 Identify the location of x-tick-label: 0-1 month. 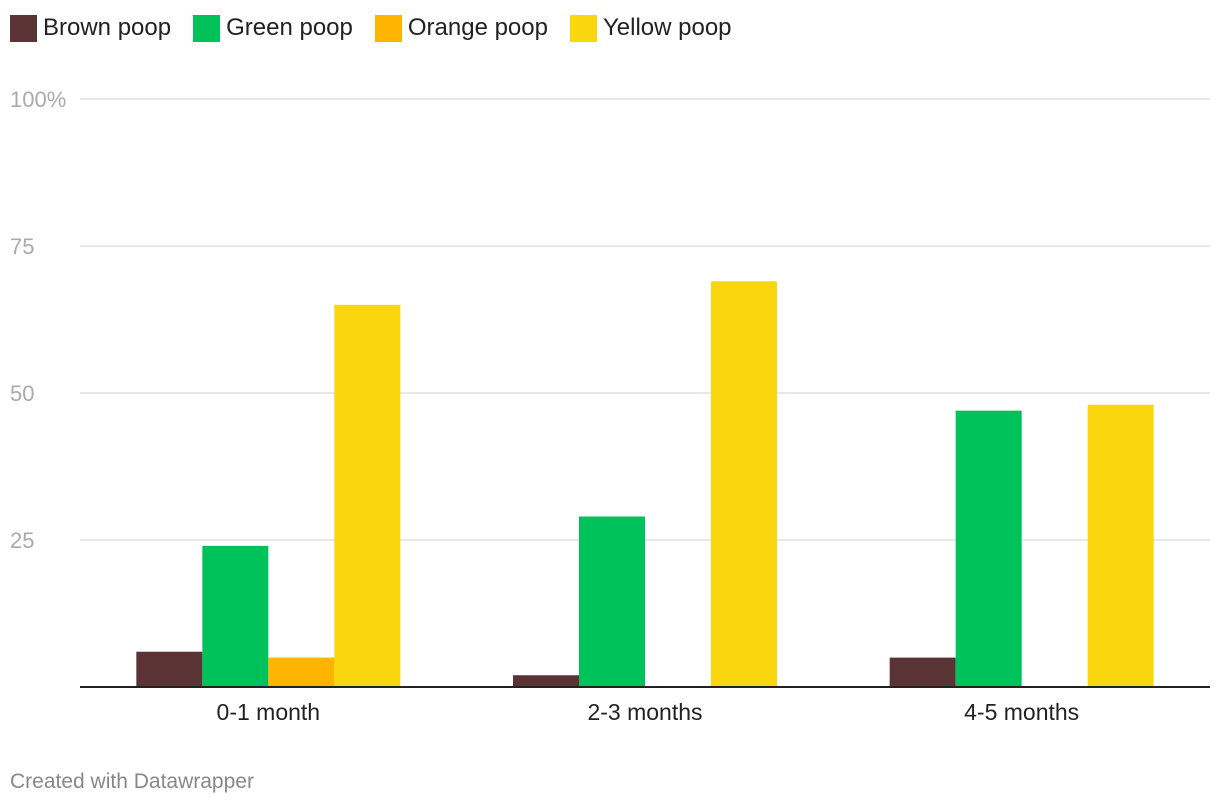
(269, 712).